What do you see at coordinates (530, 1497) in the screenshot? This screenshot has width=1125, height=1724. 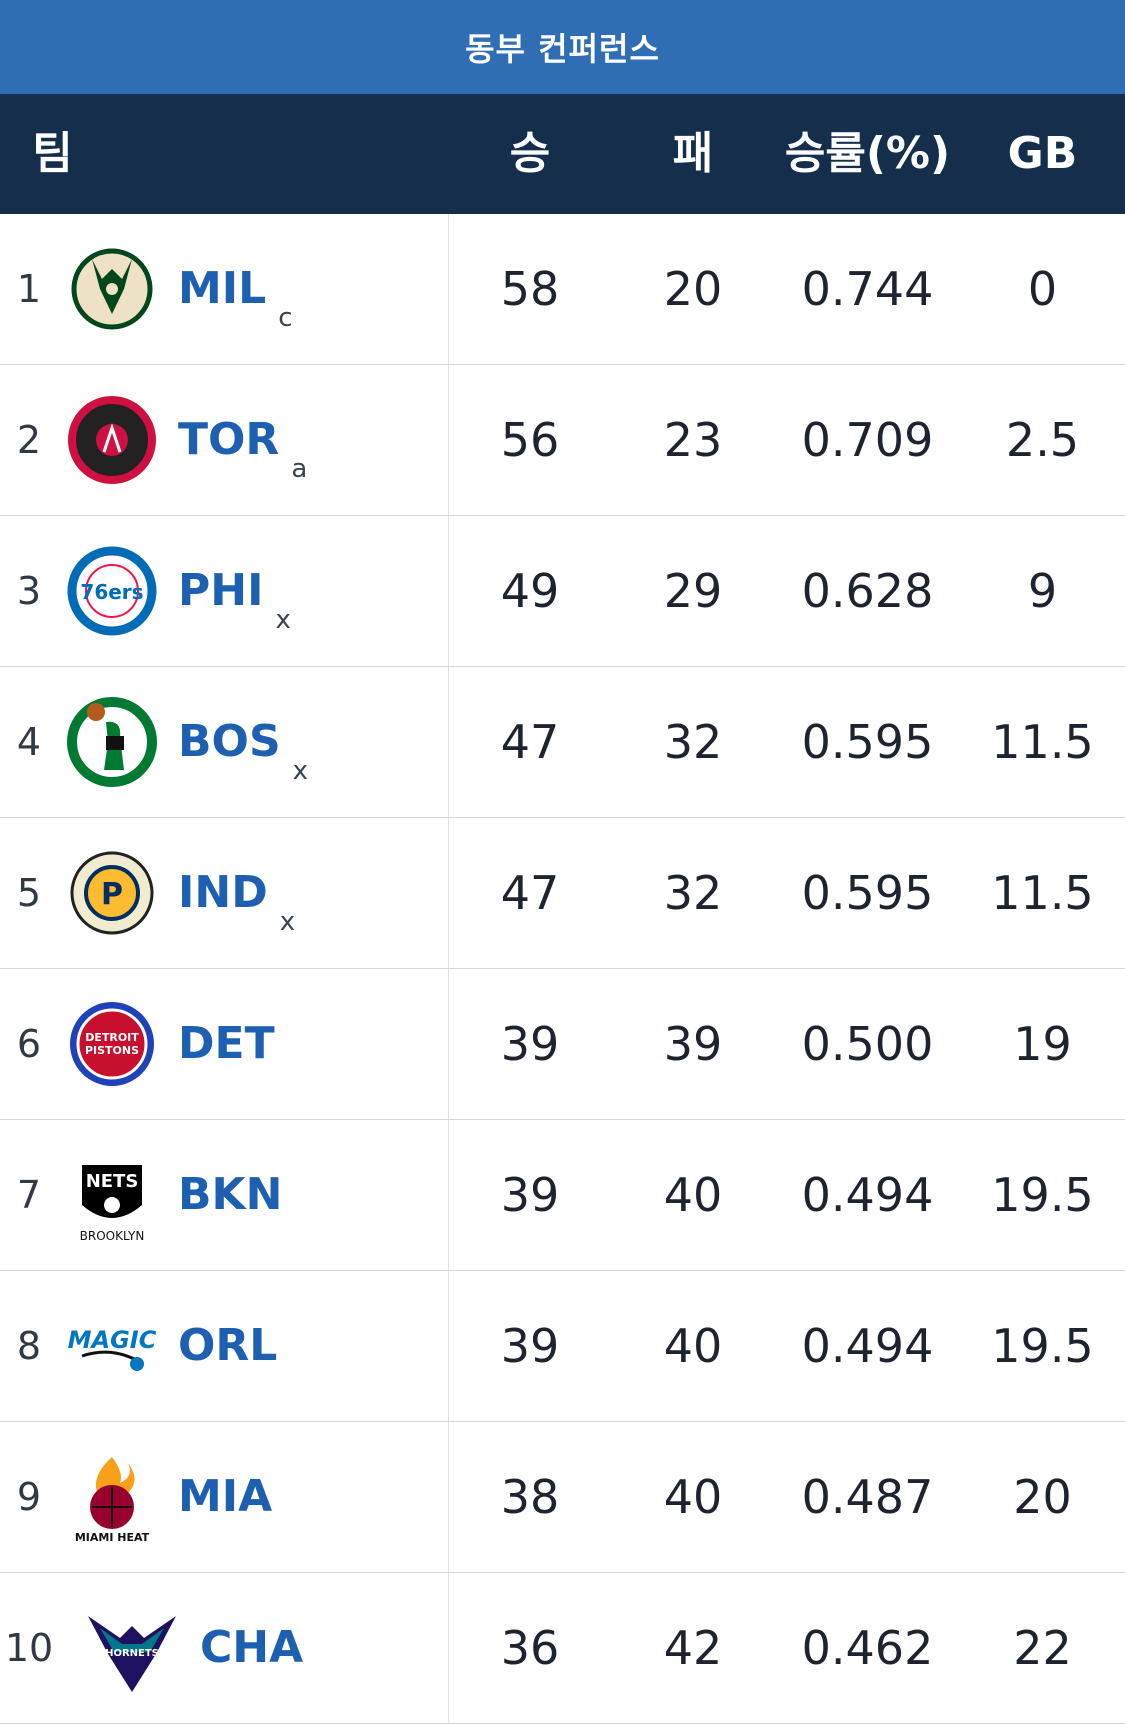 I see `wins-value: 38` at bounding box center [530, 1497].